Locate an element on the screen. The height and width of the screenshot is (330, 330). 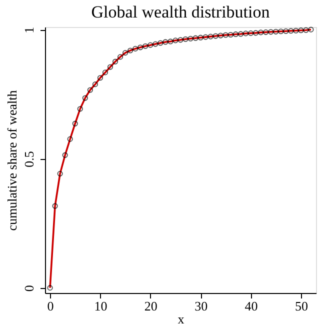
x-tick-label: 0 is located at coordinates (50, 306).